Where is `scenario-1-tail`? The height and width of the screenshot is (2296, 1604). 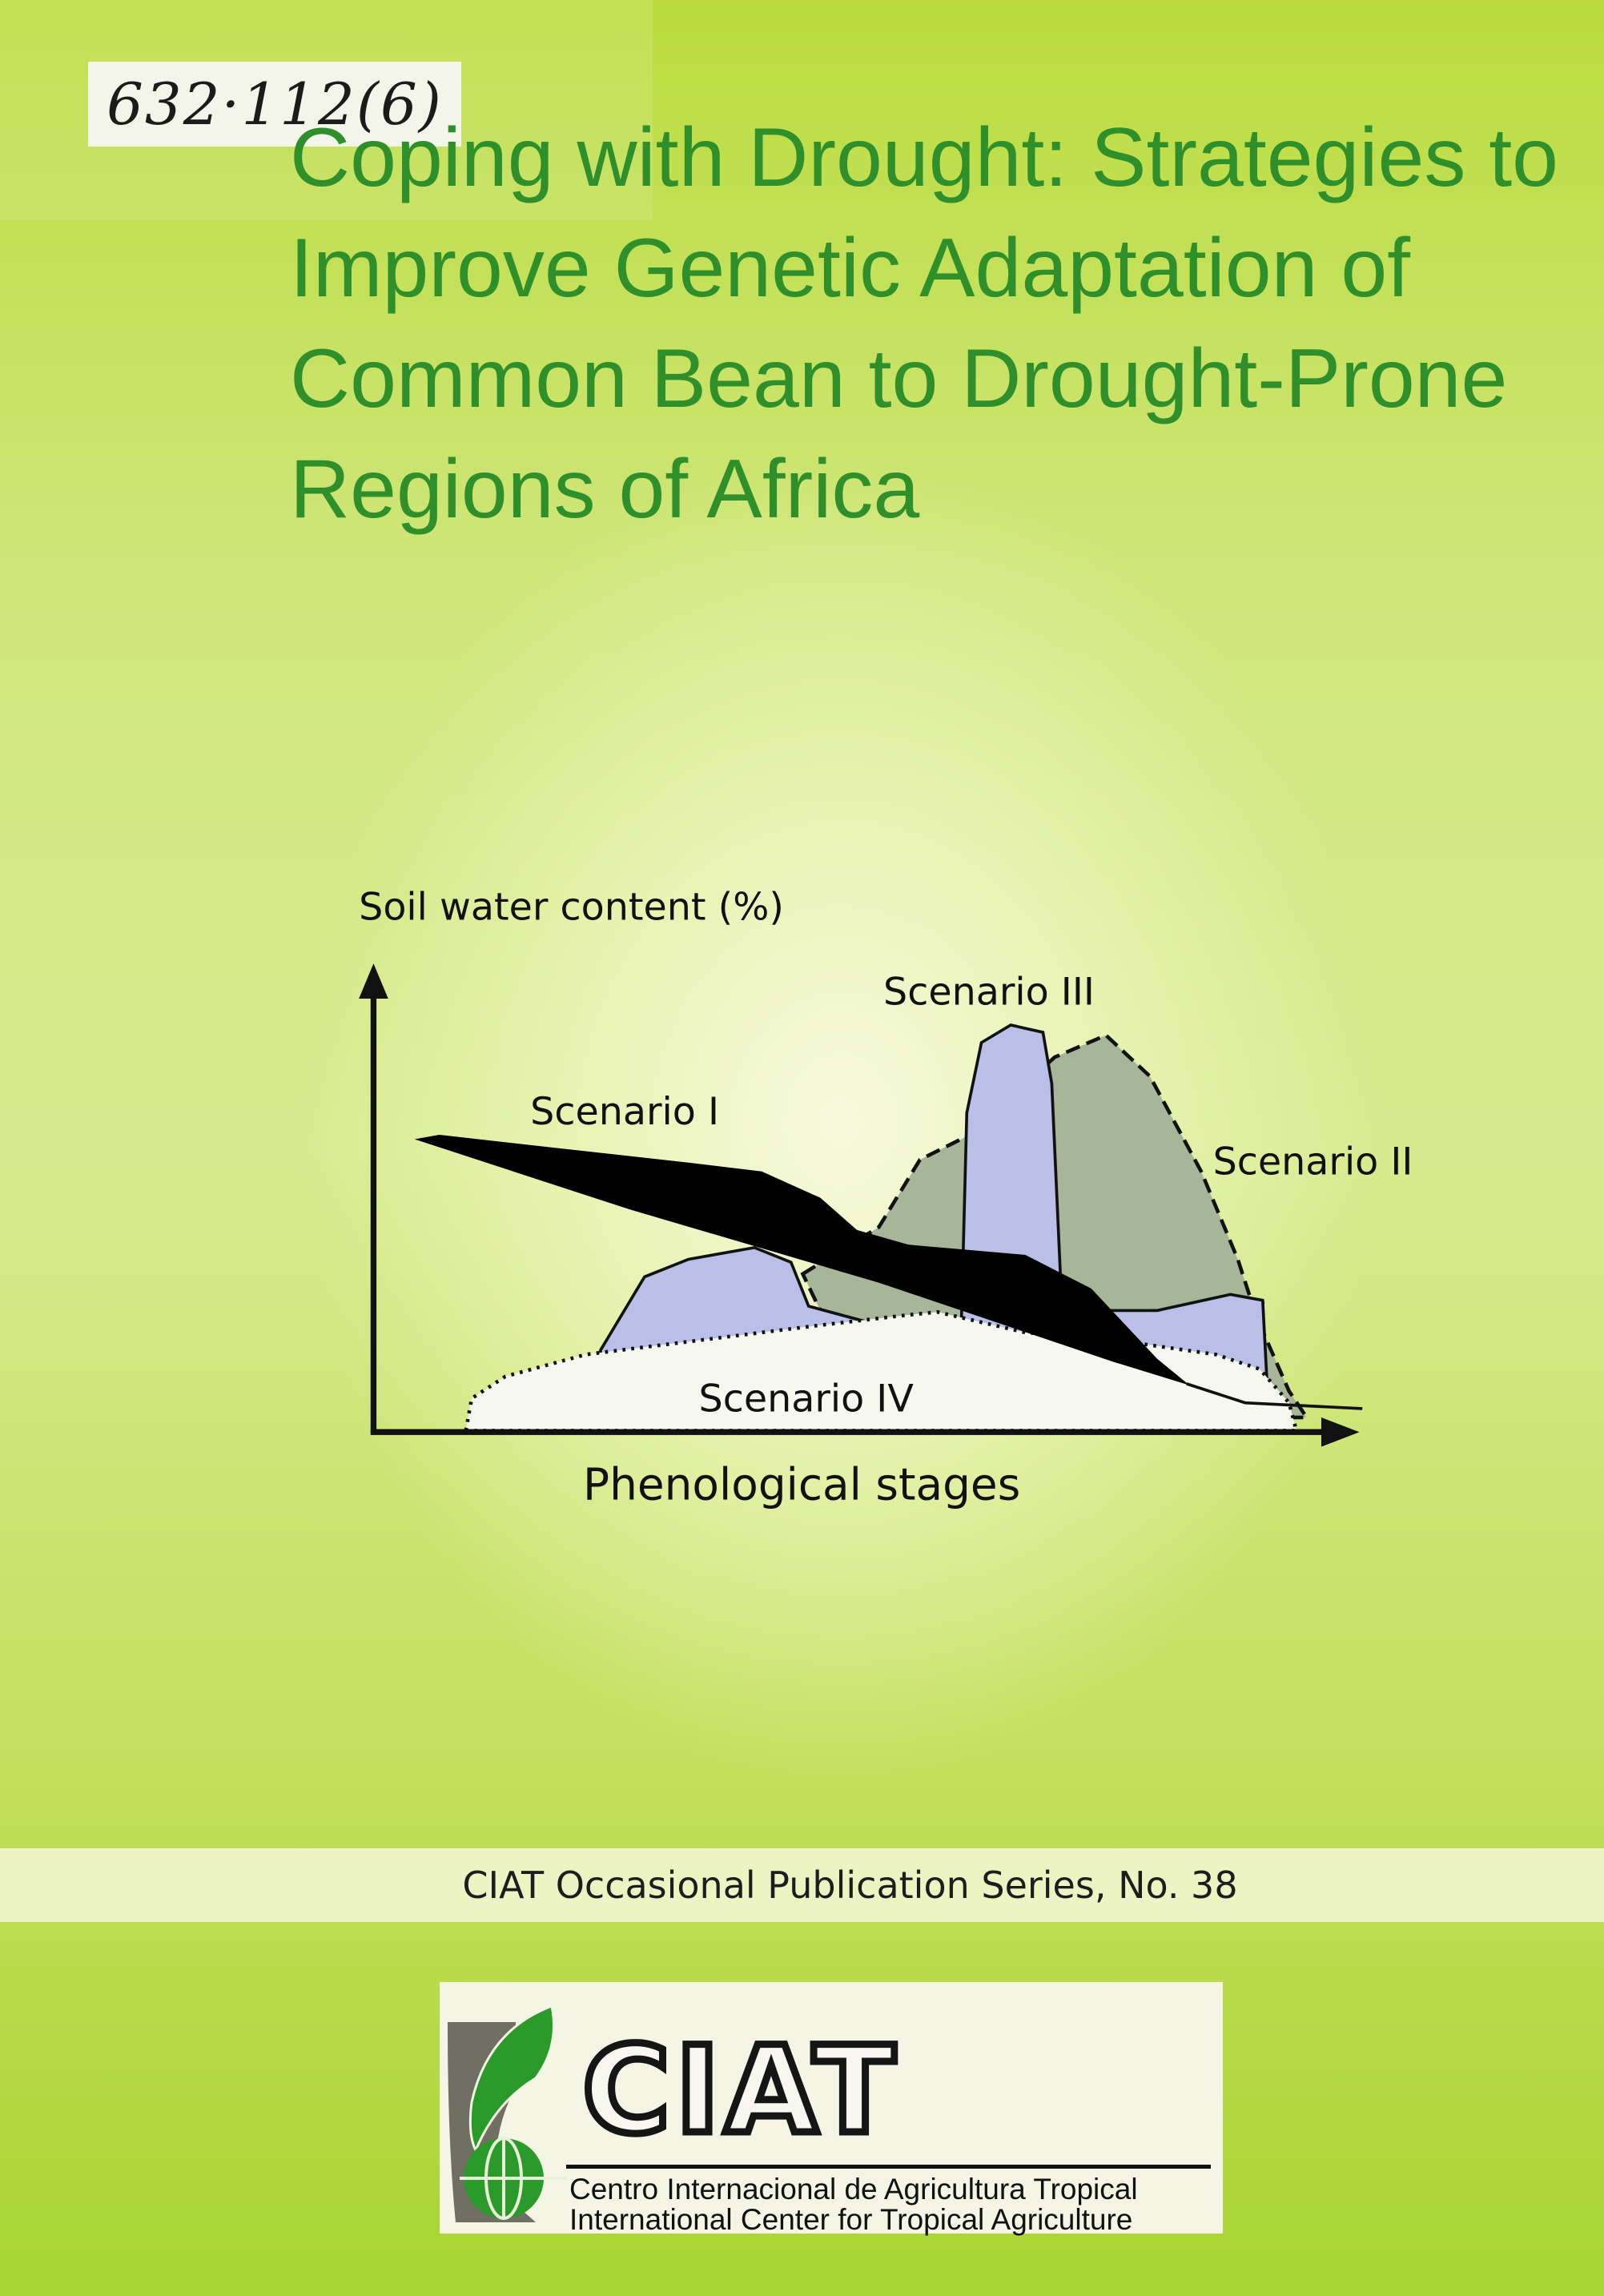
scenario-1-tail is located at coordinates (1274, 1396).